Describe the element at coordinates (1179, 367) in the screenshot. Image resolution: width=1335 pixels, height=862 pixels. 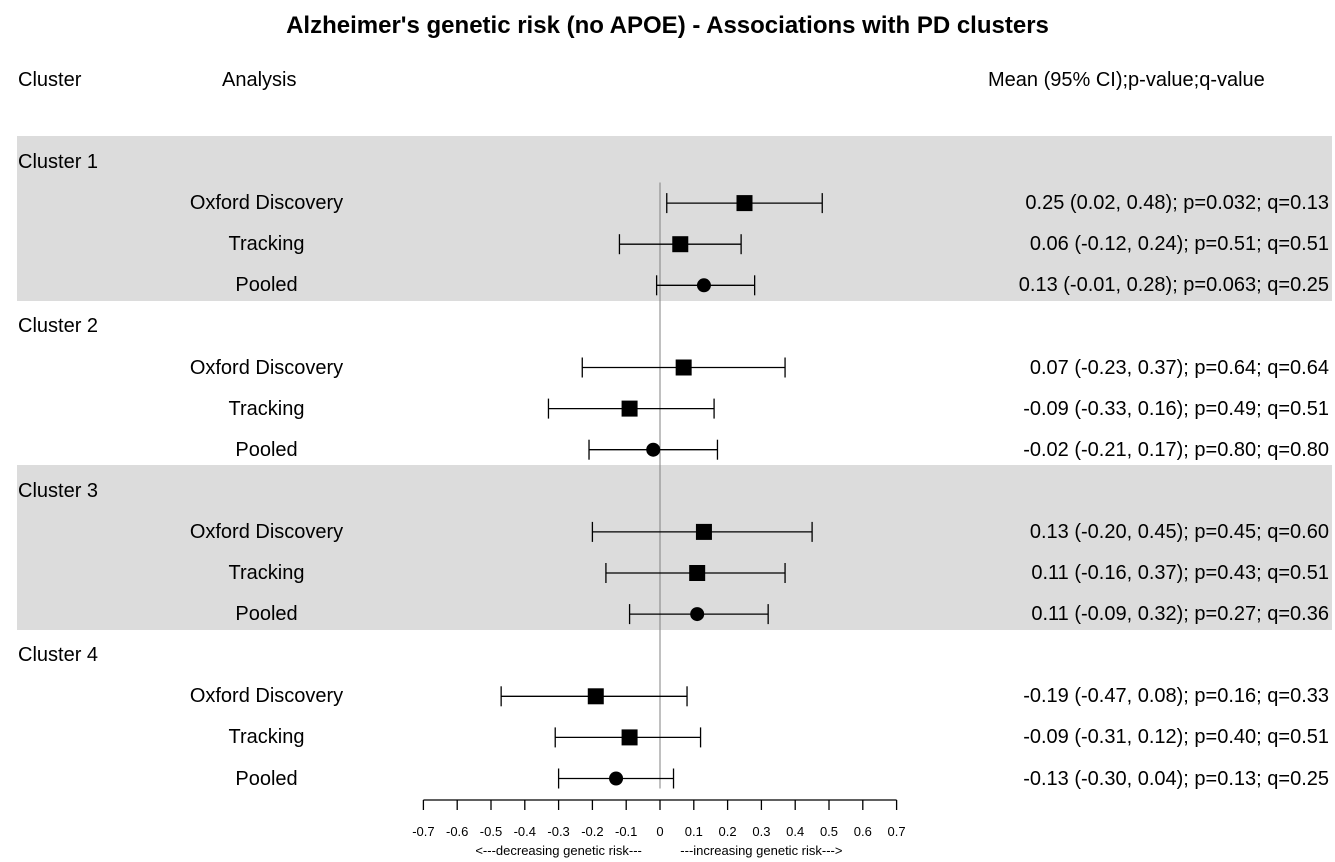
I see `stats-label: 0.07 (-0.23, 0.37); p=0.64; q=0.64` at that location.